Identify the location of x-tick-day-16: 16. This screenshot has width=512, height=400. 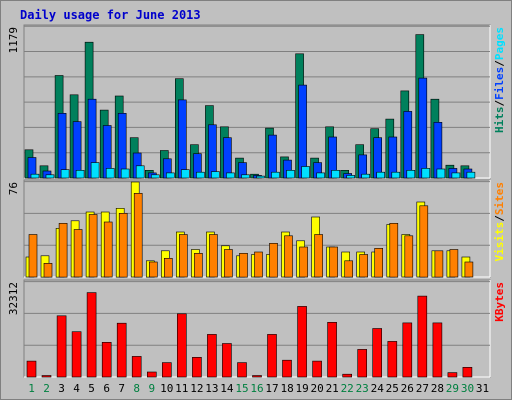
(256, 388).